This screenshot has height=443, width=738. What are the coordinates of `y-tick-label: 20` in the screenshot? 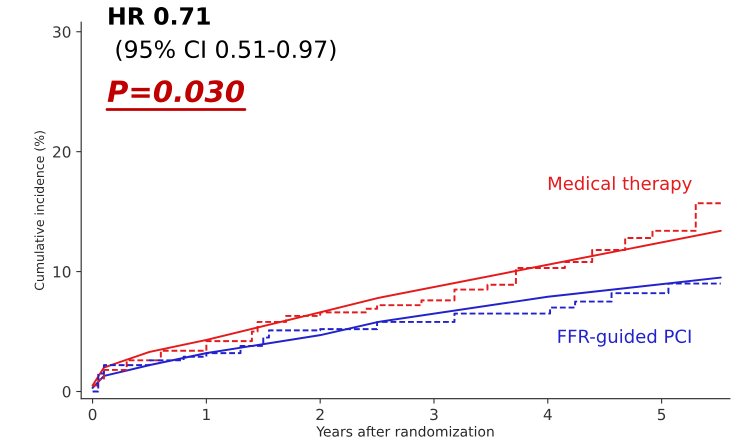 It's located at (61, 152).